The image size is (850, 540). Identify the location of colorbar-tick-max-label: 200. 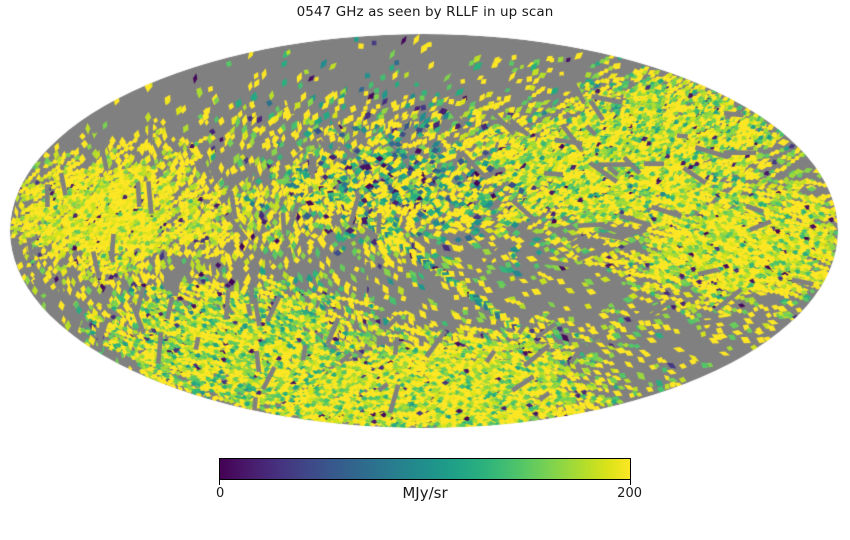
(629, 493).